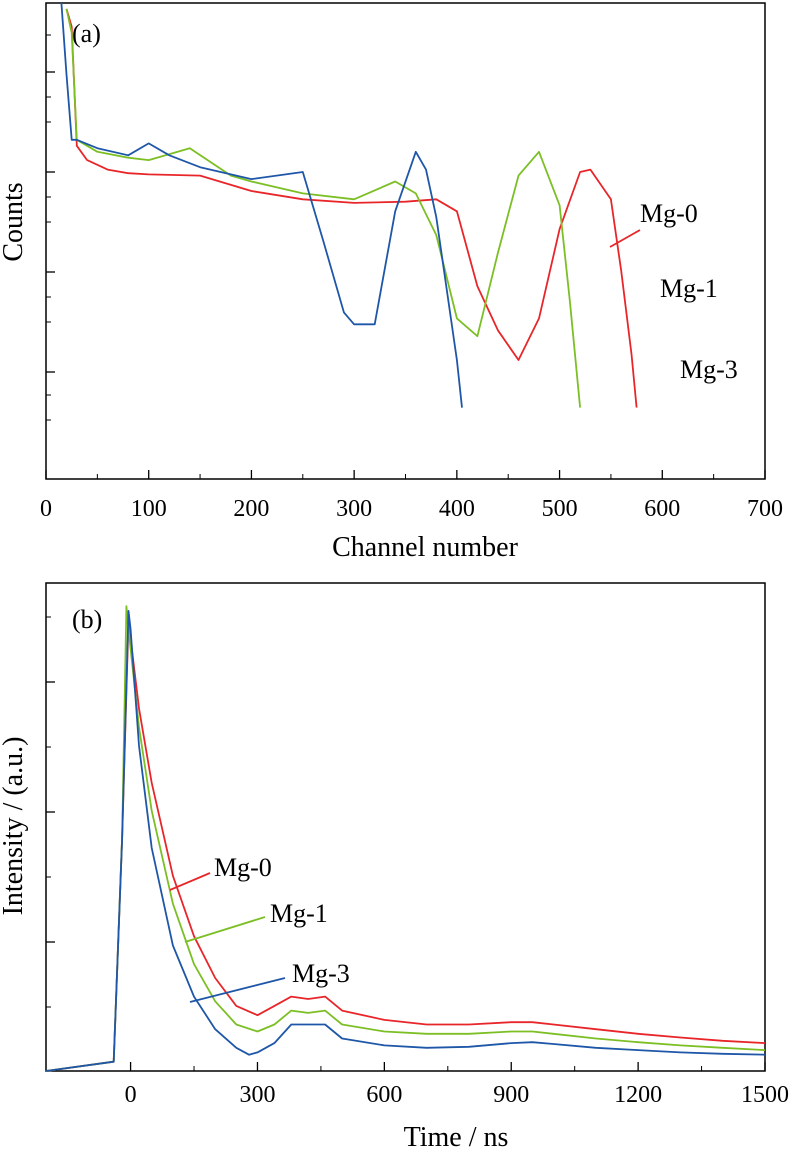 The width and height of the screenshot is (800, 1155). I want to click on x-tick-label-a: 400, so click(457, 509).